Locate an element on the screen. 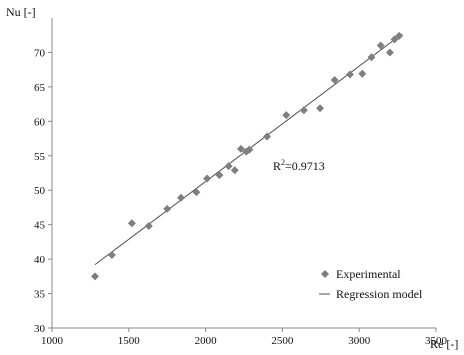 This screenshot has height=355, width=464. x-tick-label: 1000 is located at coordinates (52, 341).